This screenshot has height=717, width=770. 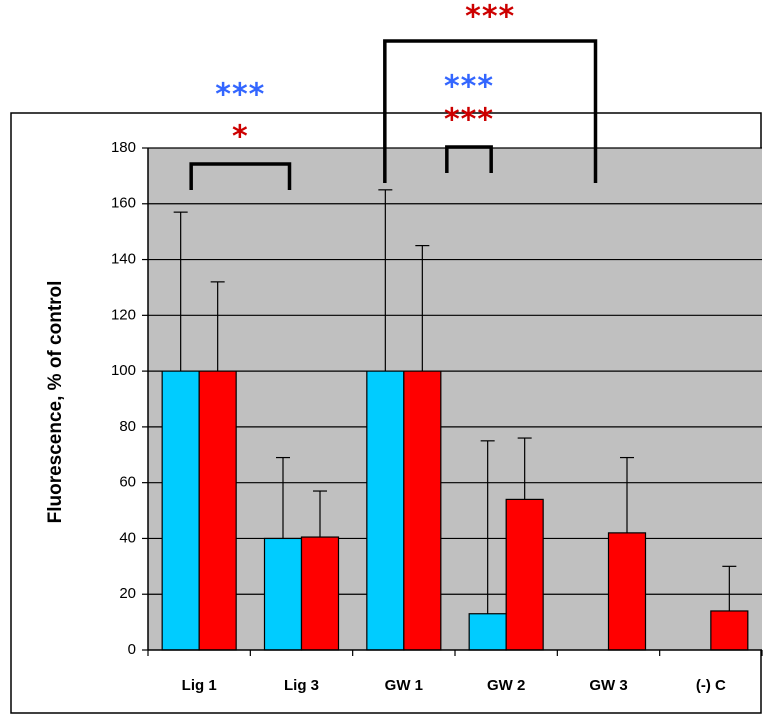 I want to click on y-tick-labels: 0 20 40 60 80 100 120 140 160 180, so click(x=123, y=398).